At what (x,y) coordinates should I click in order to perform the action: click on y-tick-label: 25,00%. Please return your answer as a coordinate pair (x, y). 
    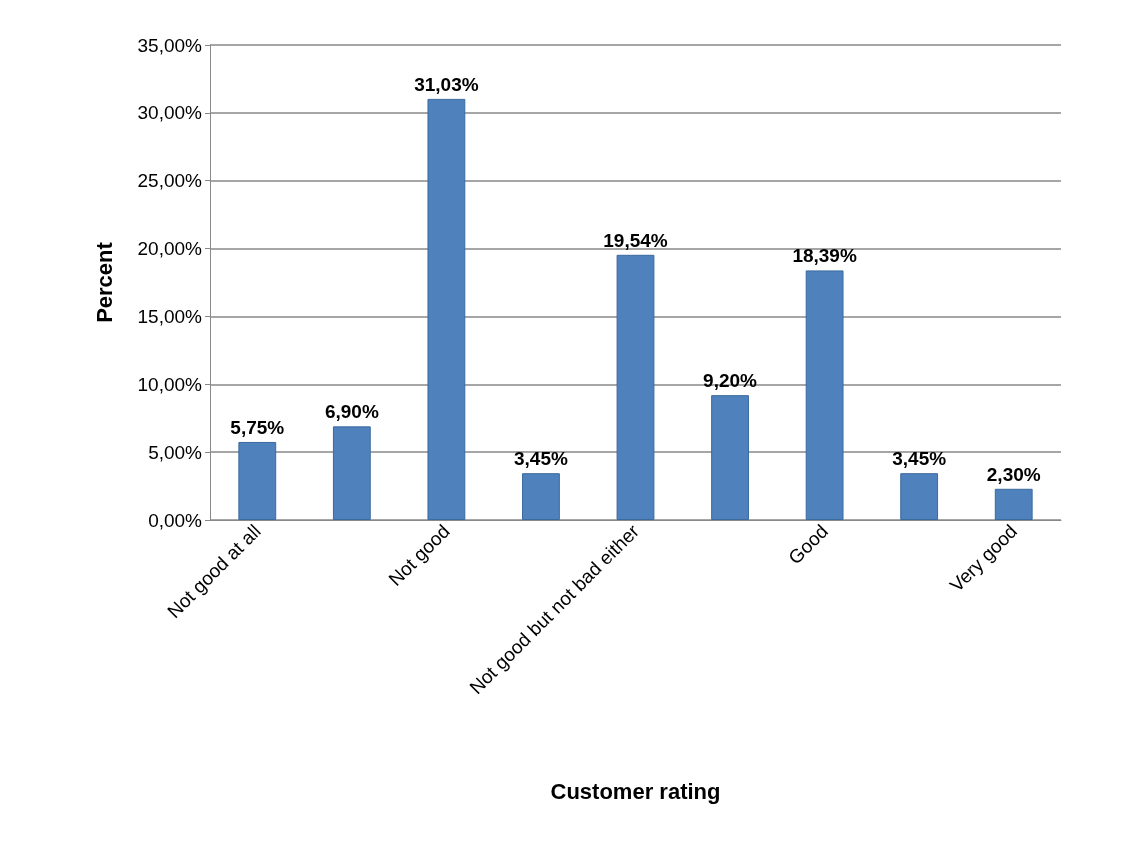
    Looking at the image, I should click on (170, 181).